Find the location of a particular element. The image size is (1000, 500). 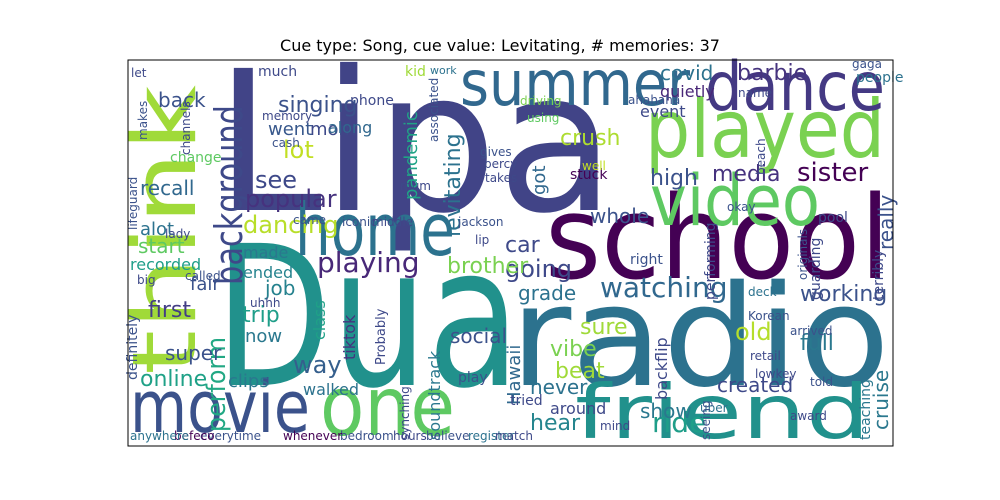

word: gives is located at coordinates (496, 152).